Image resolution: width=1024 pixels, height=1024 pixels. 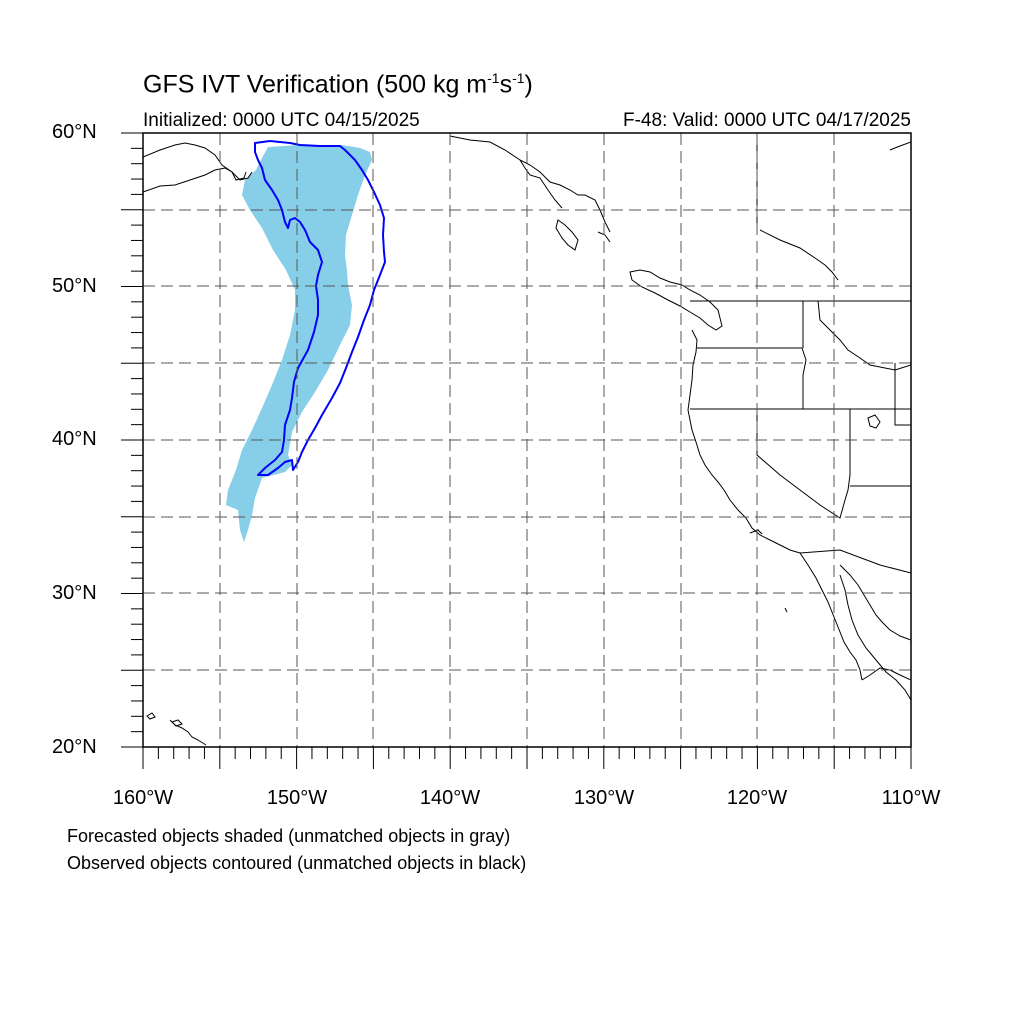 I want to click on lon-label-120w: 120°W, so click(x=757, y=798).